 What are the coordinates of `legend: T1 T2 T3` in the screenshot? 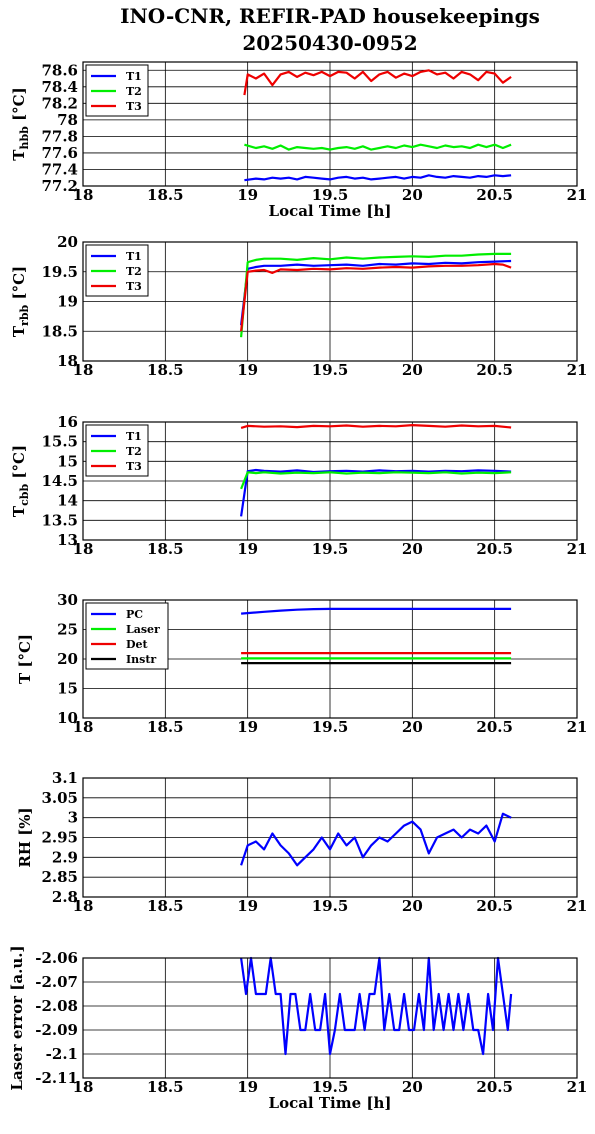 It's located at (117, 90).